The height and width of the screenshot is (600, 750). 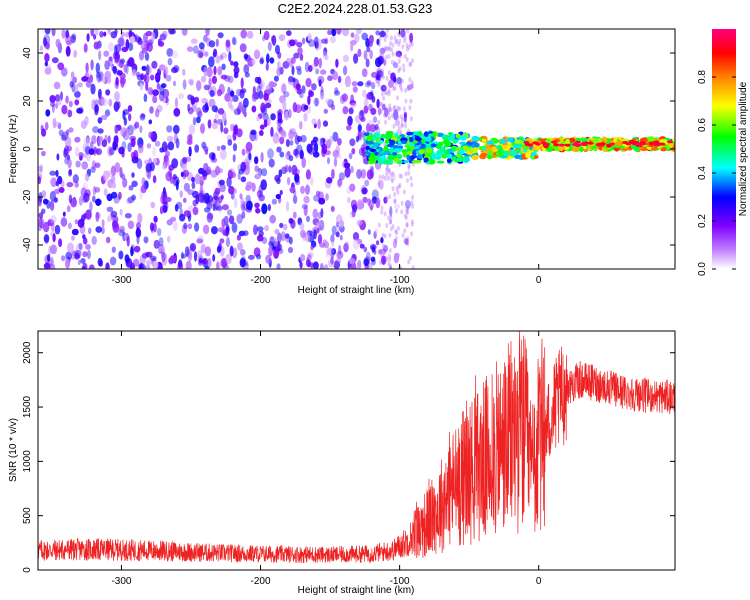 What do you see at coordinates (702, 125) in the screenshot?
I see `colorbar-tick-label: 0.6` at bounding box center [702, 125].